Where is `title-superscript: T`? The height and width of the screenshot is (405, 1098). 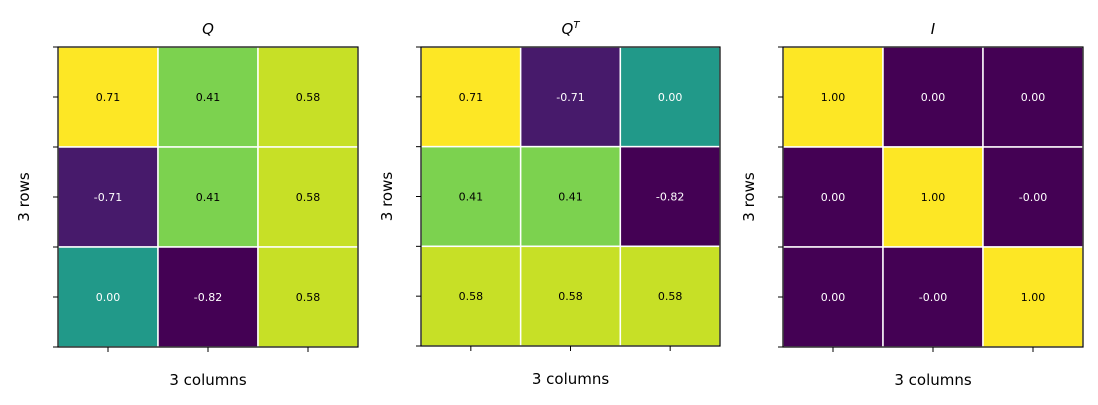 title-superscript: T is located at coordinates (576, 25).